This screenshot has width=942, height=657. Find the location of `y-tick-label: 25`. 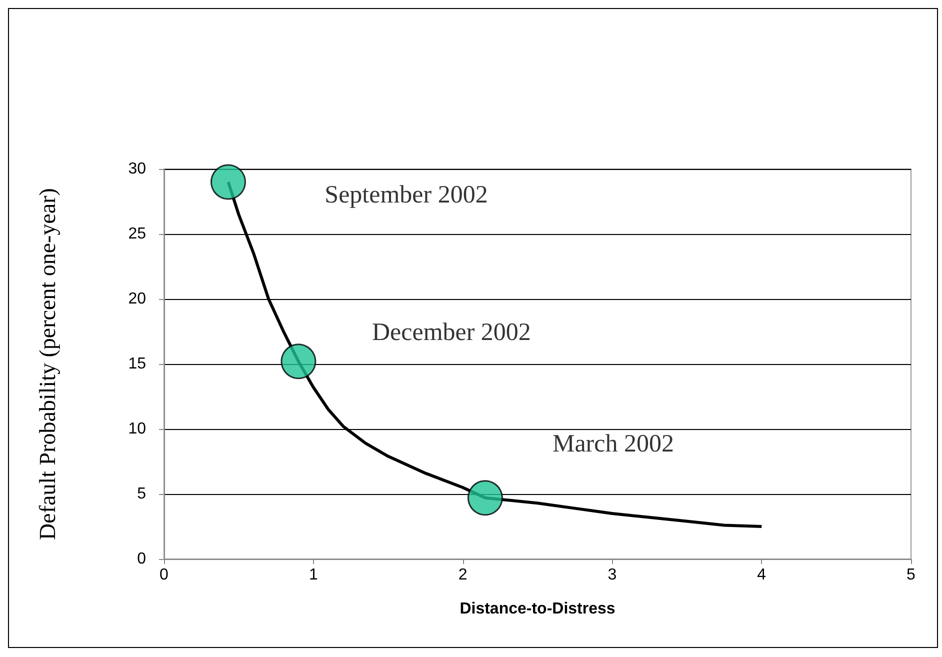

y-tick-label: 25 is located at coordinates (137, 234).